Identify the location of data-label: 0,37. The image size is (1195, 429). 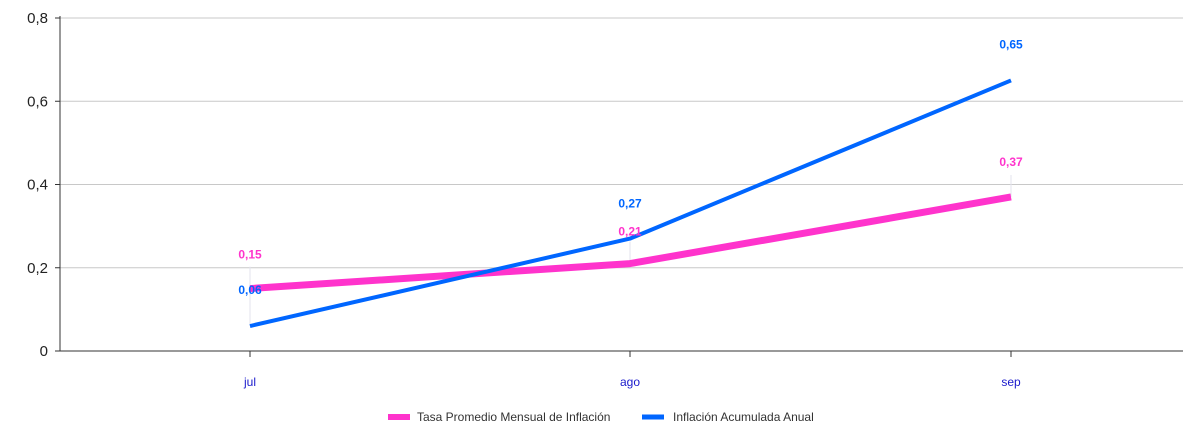
(1011, 162).